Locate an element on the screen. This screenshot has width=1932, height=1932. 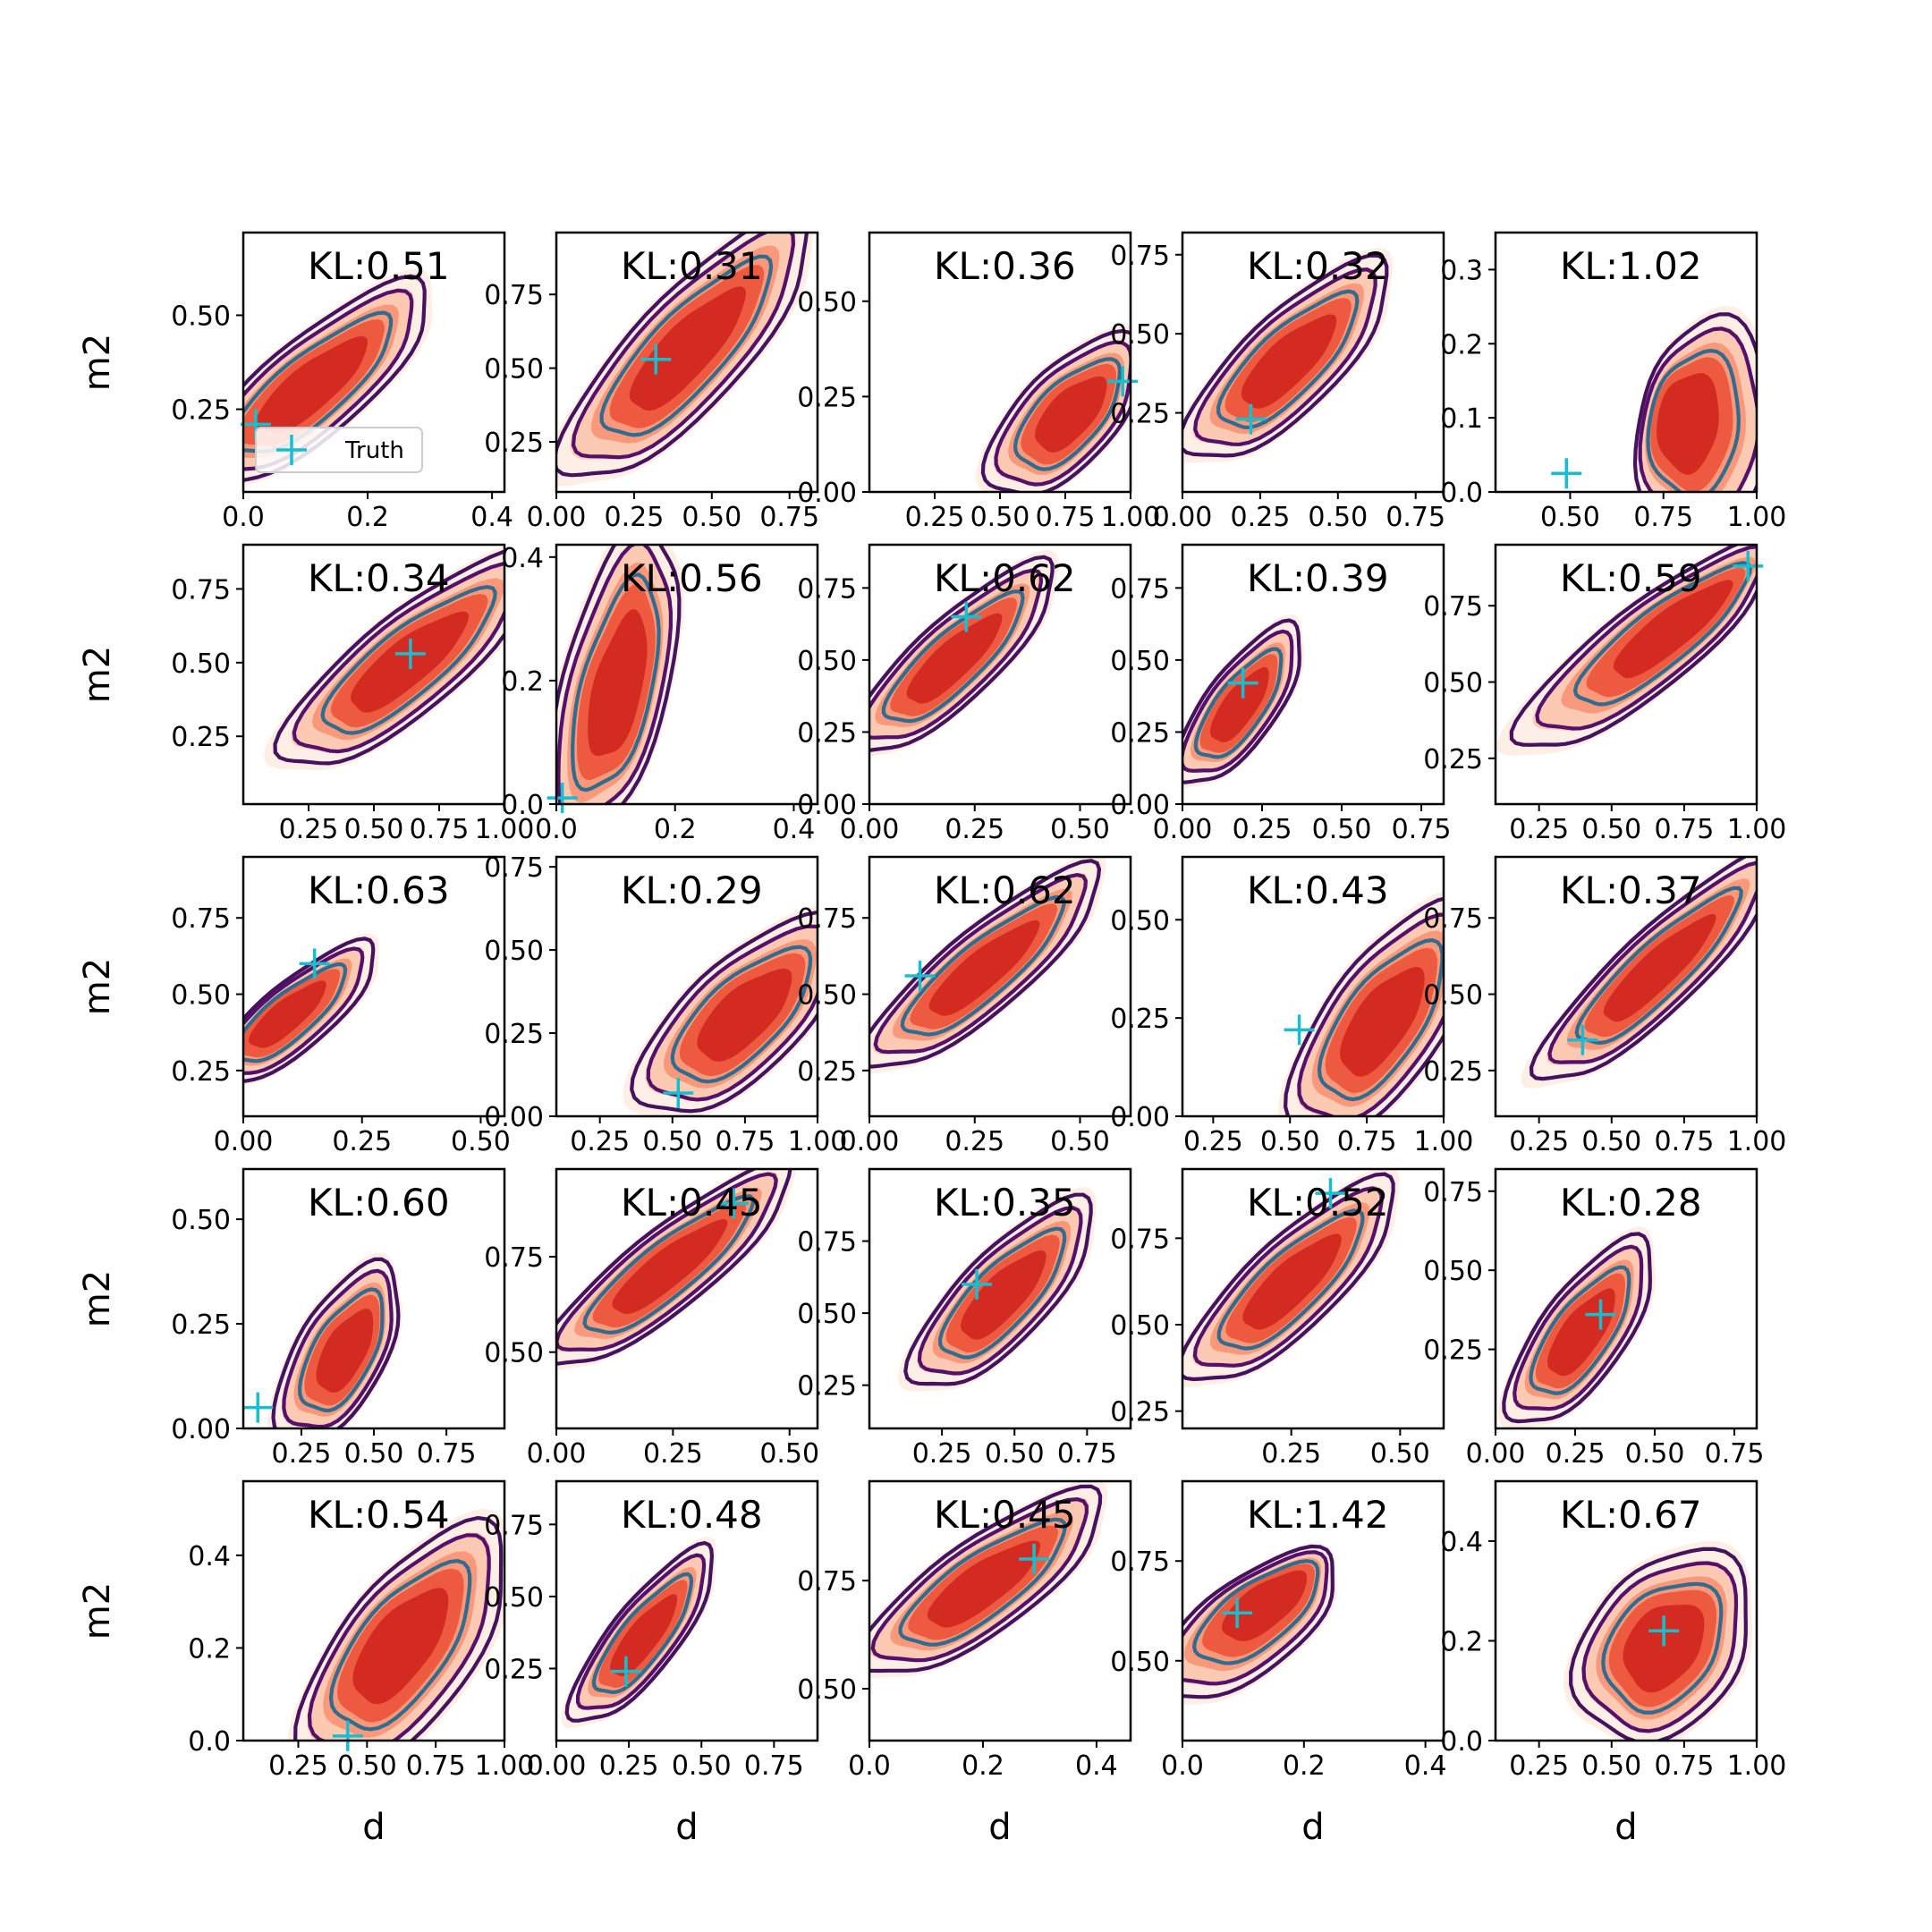
kl-label: KL:0.28 is located at coordinates (1631, 1202).